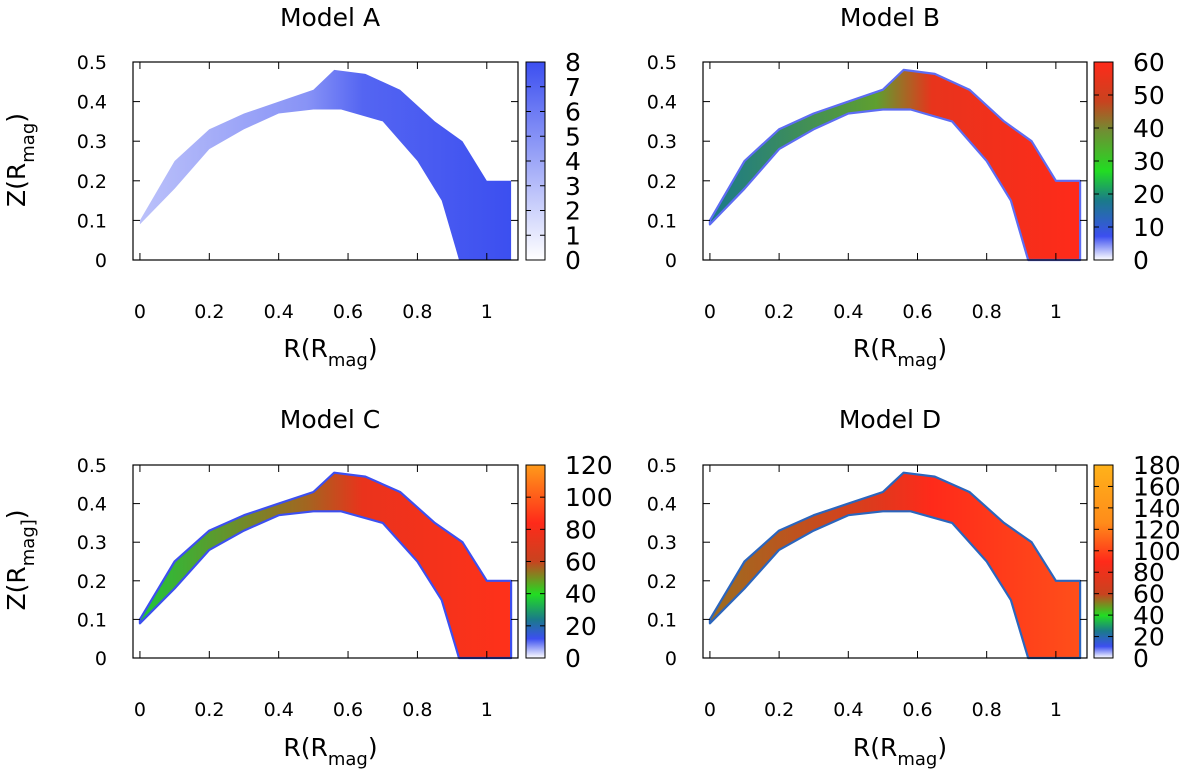 This screenshot has width=1200, height=778. What do you see at coordinates (589, 465) in the screenshot?
I see `colorbar-tick-label: 120` at bounding box center [589, 465].